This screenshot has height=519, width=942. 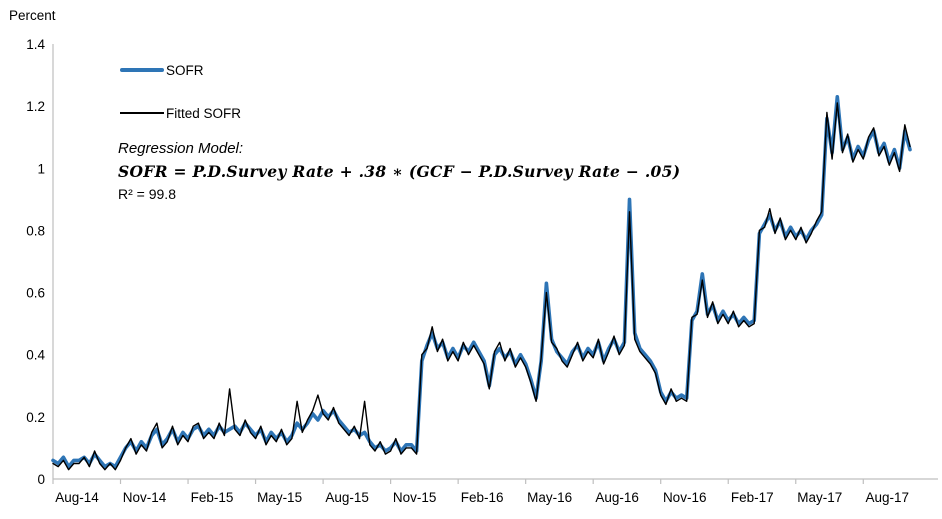 What do you see at coordinates (549, 497) in the screenshot?
I see `x-tick-label: May-16` at bounding box center [549, 497].